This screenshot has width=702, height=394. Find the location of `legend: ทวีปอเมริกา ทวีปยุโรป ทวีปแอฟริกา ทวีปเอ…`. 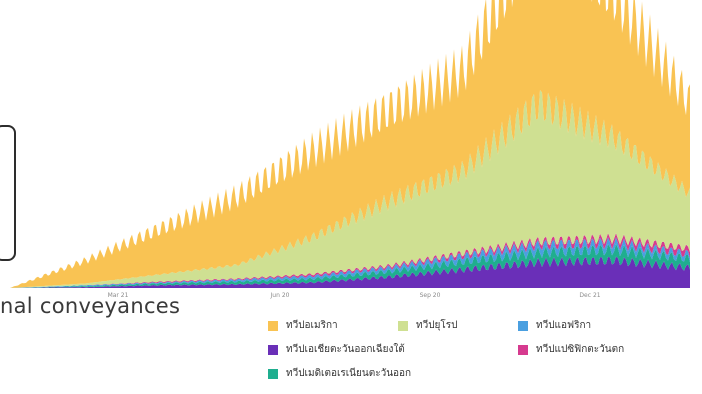

legend: ทวีปอเมริกา ทวีปยุโรป ทวีปแอฟริกา ทวีปเอ… is located at coordinates (485, 356).